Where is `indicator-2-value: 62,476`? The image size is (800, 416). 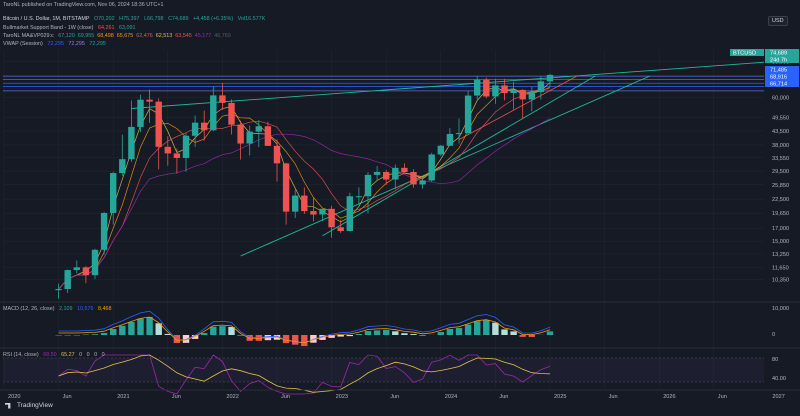 indicator-2-value: 62,476 is located at coordinates (144, 36).